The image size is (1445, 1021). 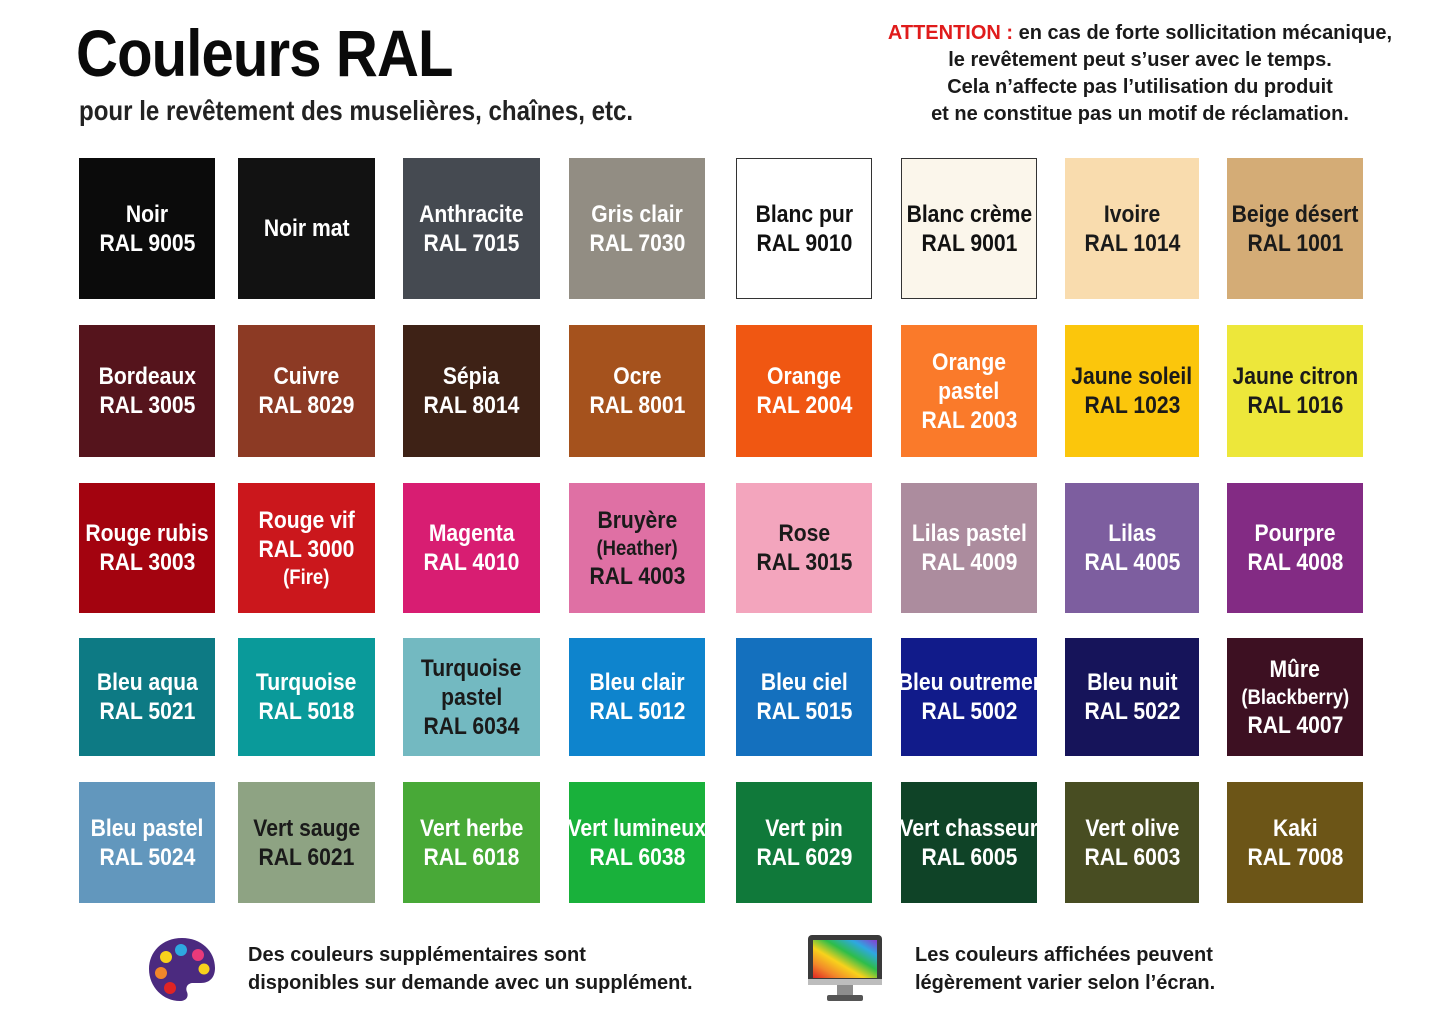 I want to click on swatch-label-line: Bleu ciel, so click(x=804, y=682).